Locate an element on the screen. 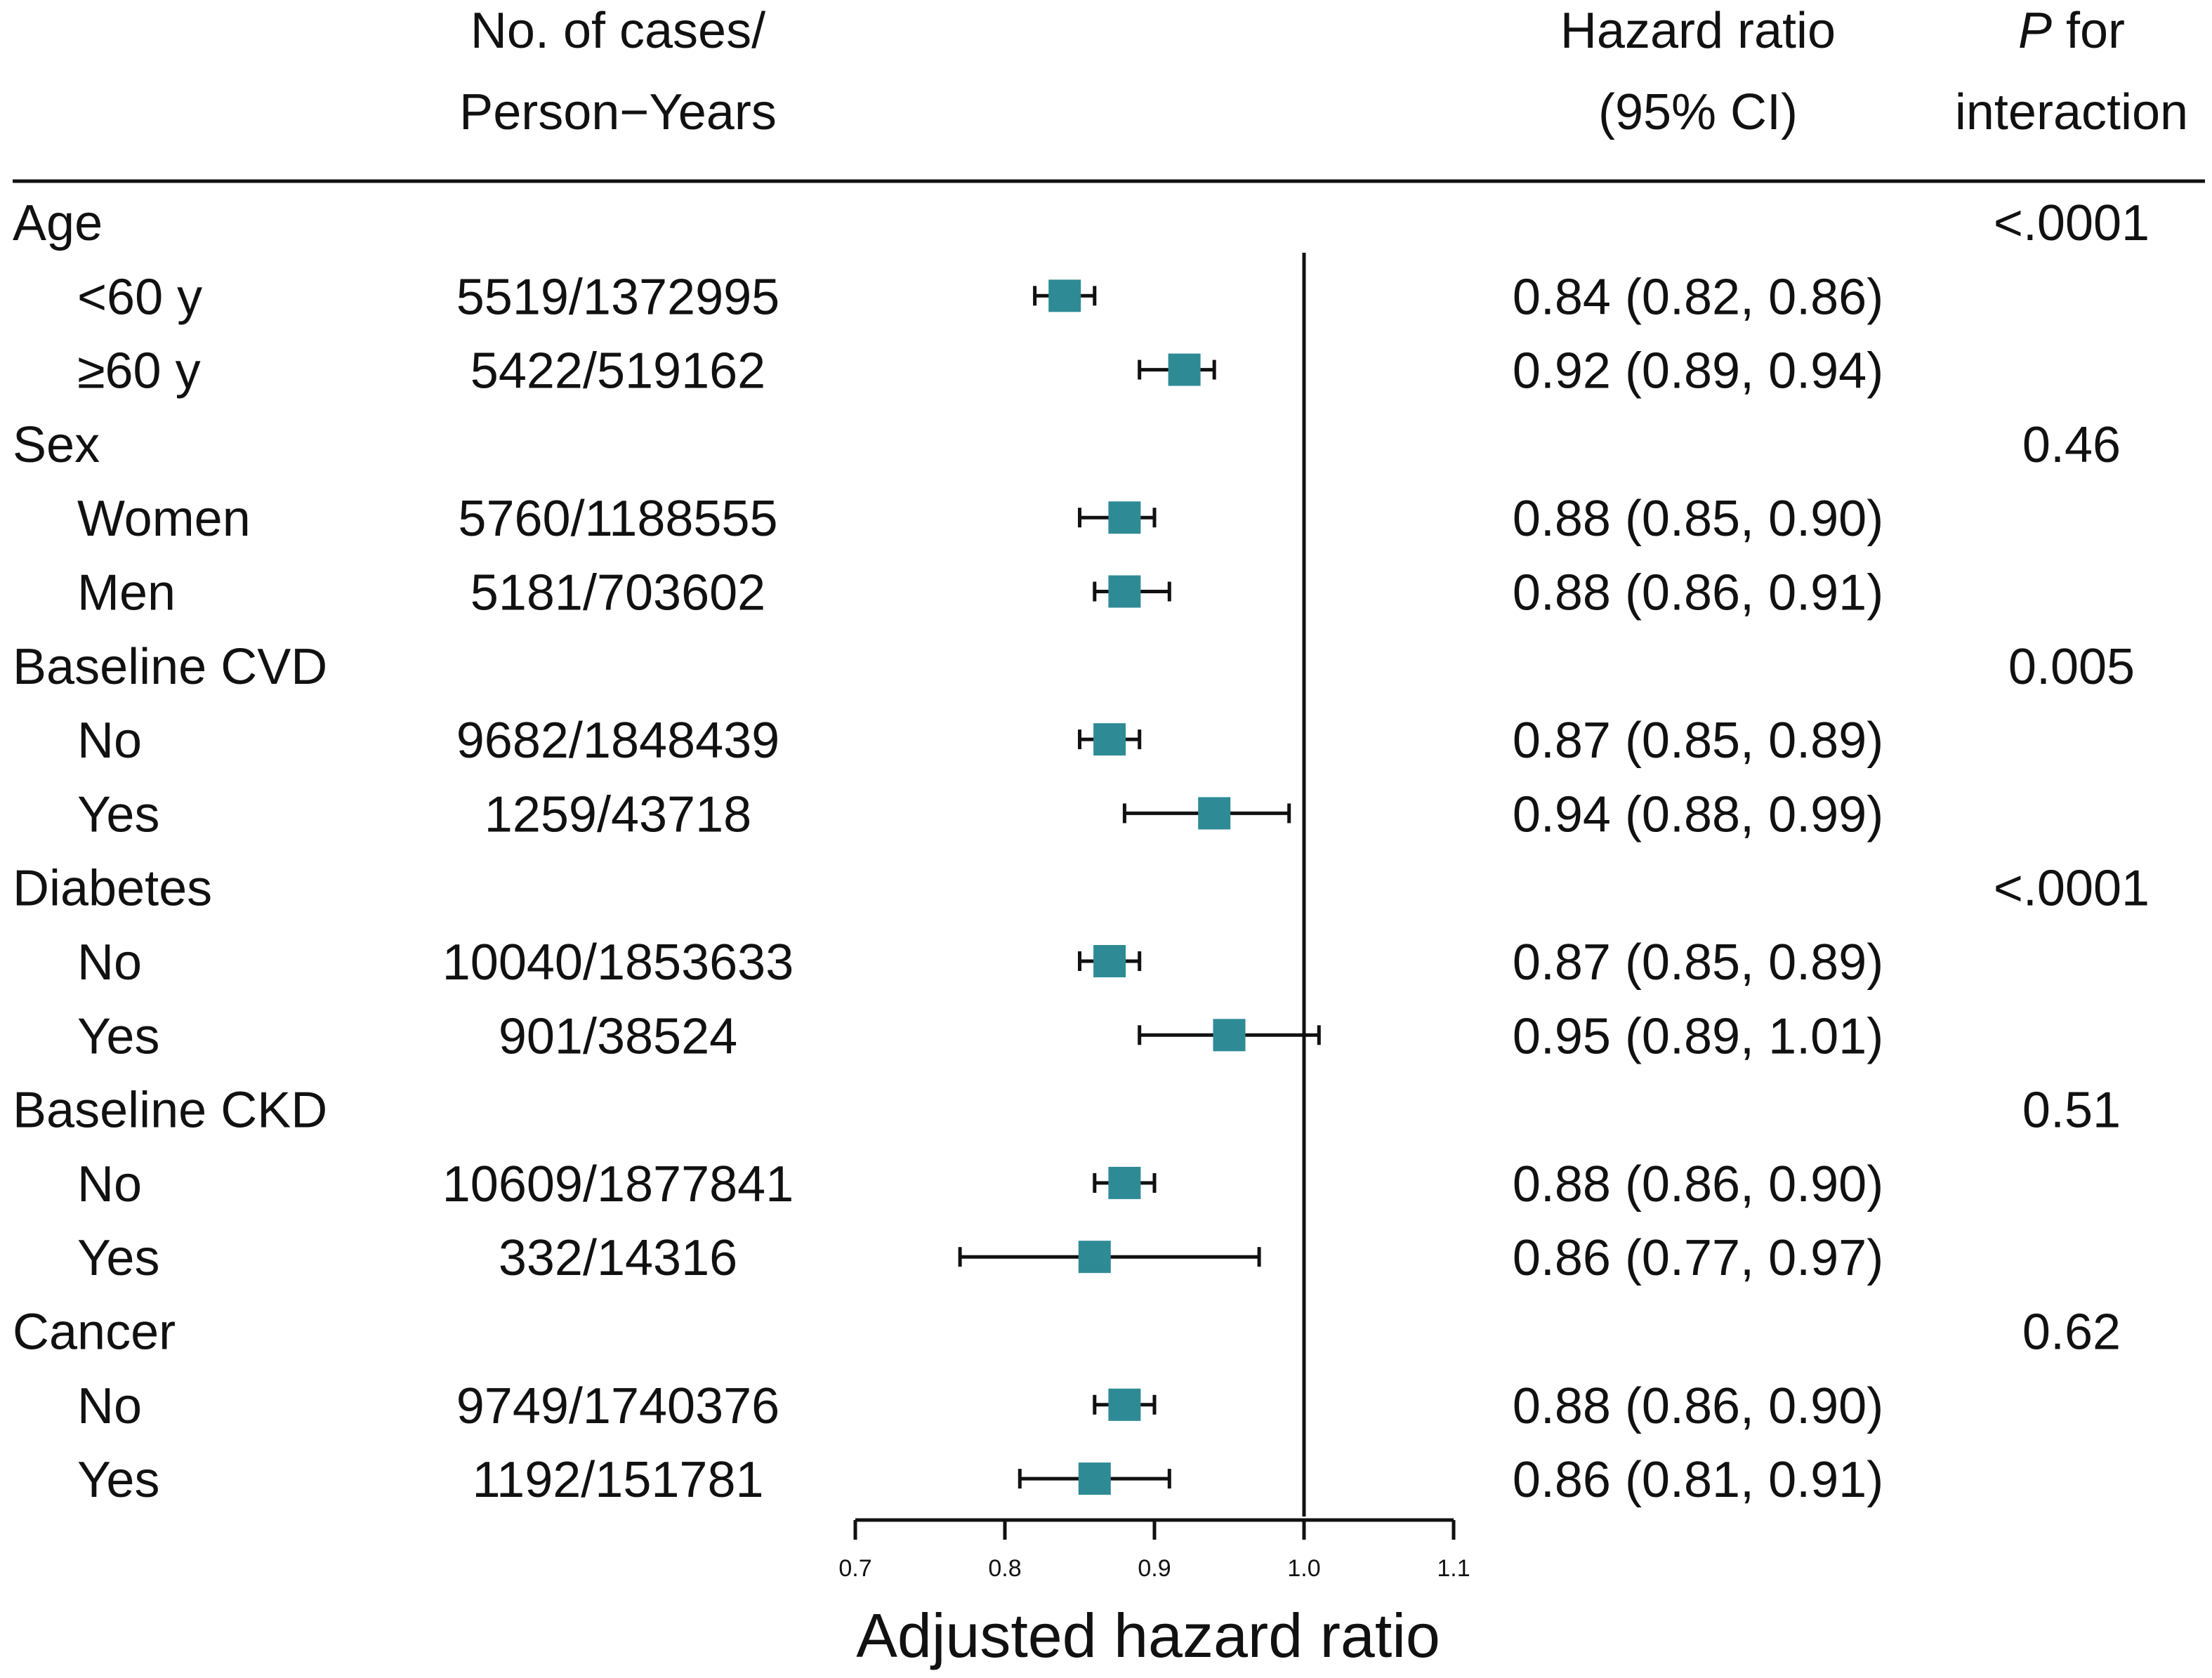  cases-person-years: 901/38524 is located at coordinates (618, 1036).